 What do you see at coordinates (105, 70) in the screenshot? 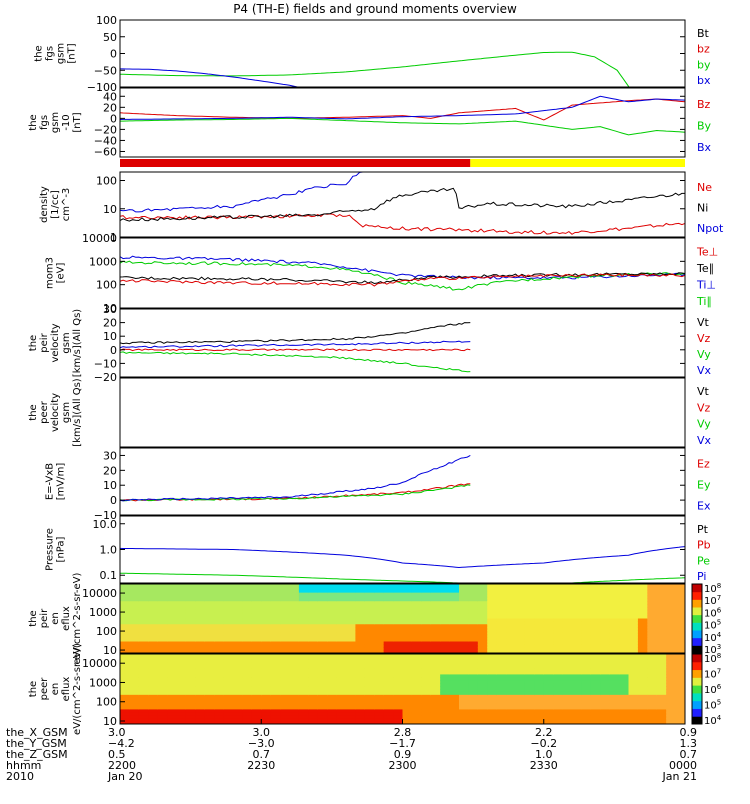
I see `y-tick-label: −50` at bounding box center [105, 70].